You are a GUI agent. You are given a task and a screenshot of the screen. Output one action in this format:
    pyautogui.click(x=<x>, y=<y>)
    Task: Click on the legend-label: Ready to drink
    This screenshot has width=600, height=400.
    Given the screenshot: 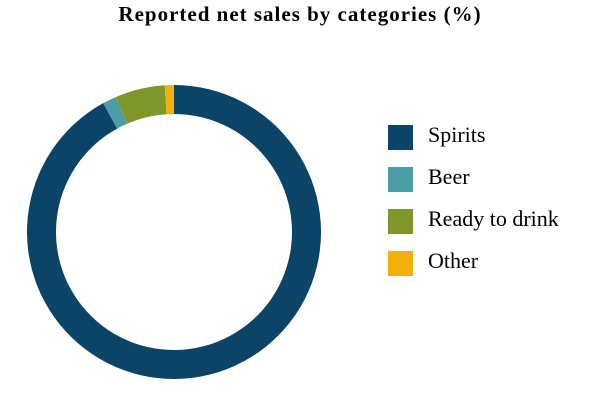 What is the action you would take?
    pyautogui.click(x=493, y=218)
    